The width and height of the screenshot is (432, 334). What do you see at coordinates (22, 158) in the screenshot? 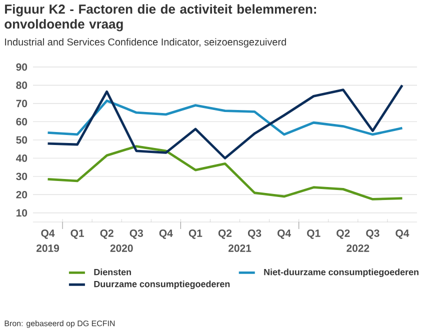
I see `y-tick-label: 40` at bounding box center [22, 158].